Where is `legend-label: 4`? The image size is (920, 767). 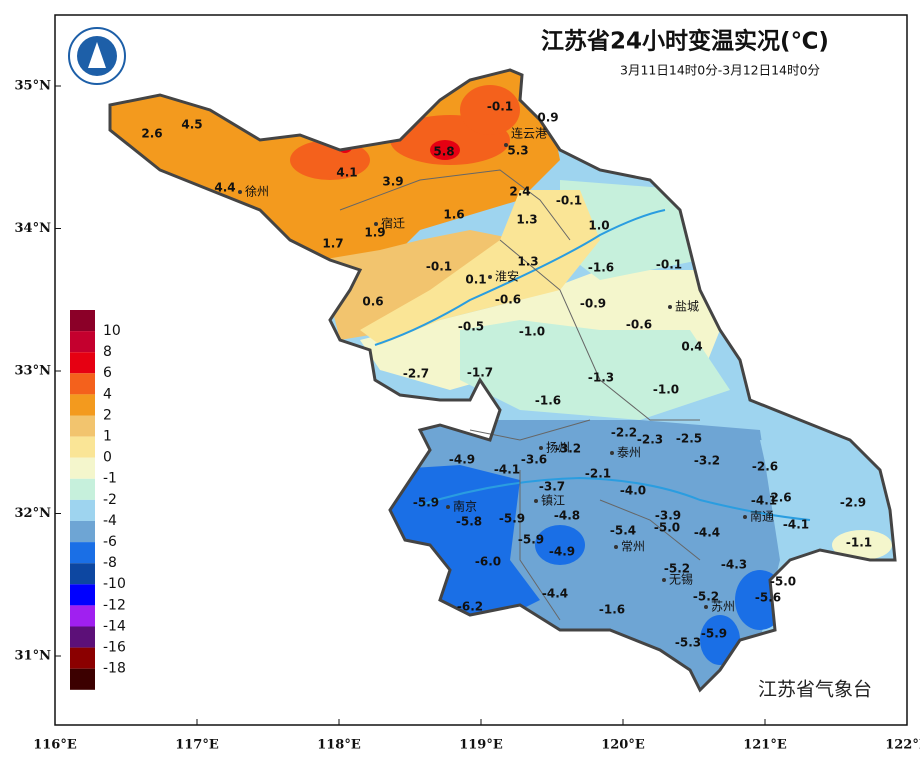
legend-label: 4 is located at coordinates (107, 394).